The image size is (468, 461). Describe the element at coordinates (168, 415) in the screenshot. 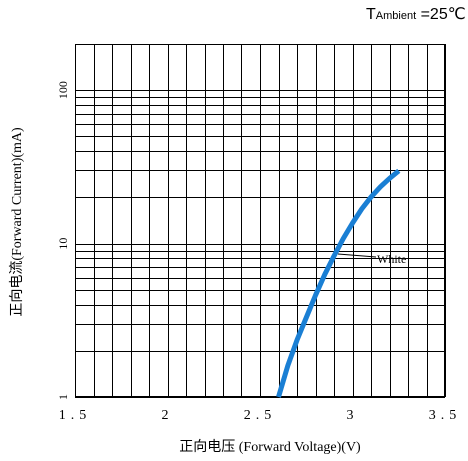

I see `x-tick-label: 2` at that location.